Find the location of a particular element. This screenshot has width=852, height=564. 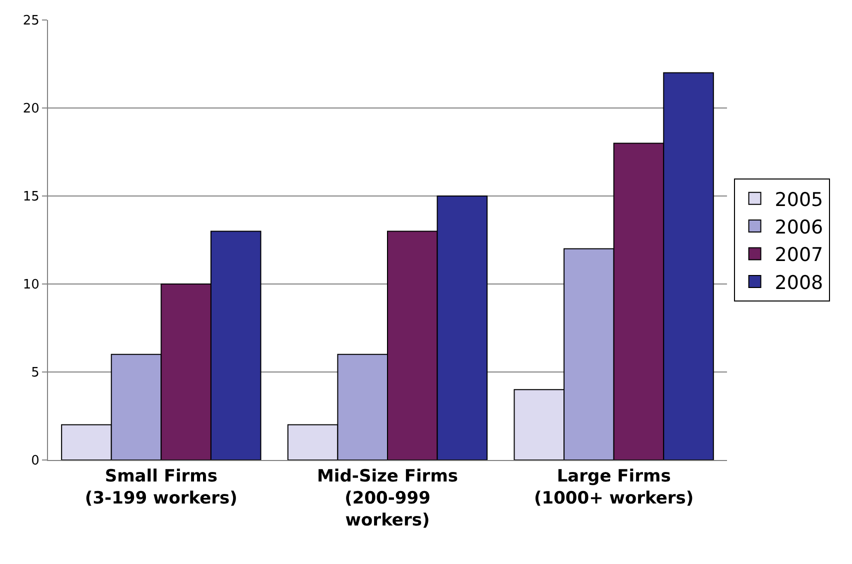

legend-label: 2005 is located at coordinates (799, 199).